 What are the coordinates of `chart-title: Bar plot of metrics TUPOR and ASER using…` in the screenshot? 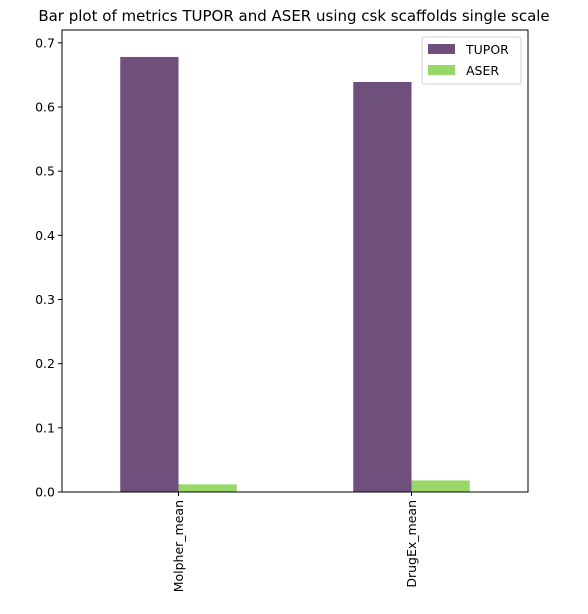 It's located at (293, 16).